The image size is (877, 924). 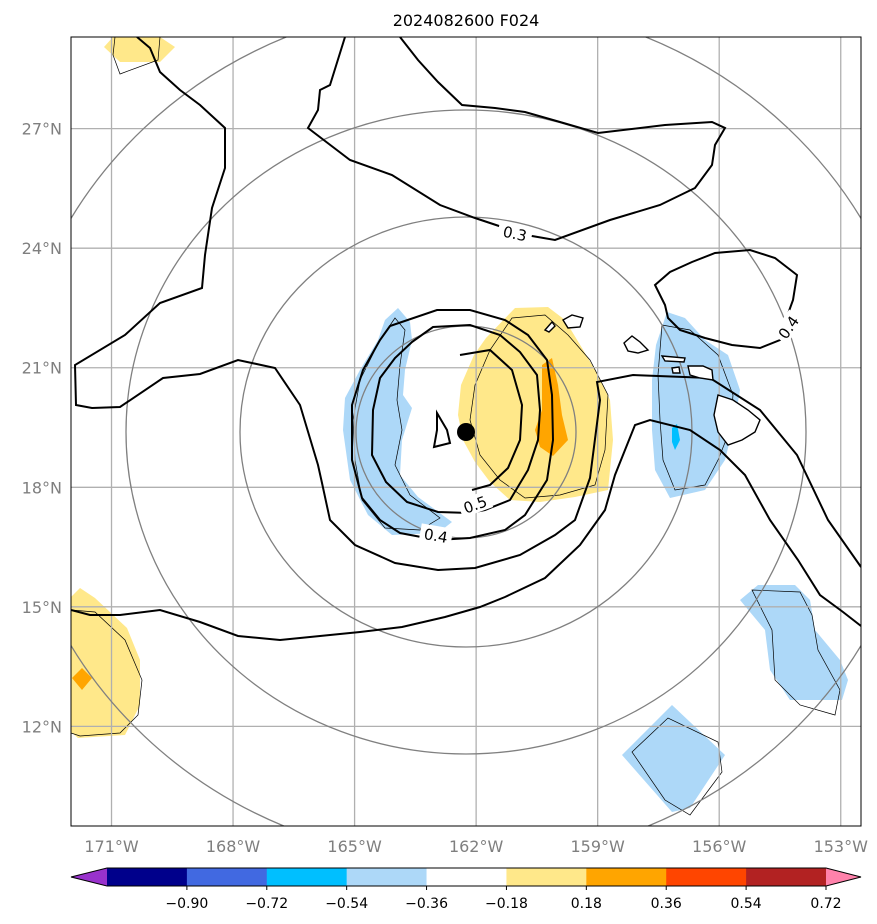 I want to click on x-tick-label: 153°W, so click(x=841, y=846).